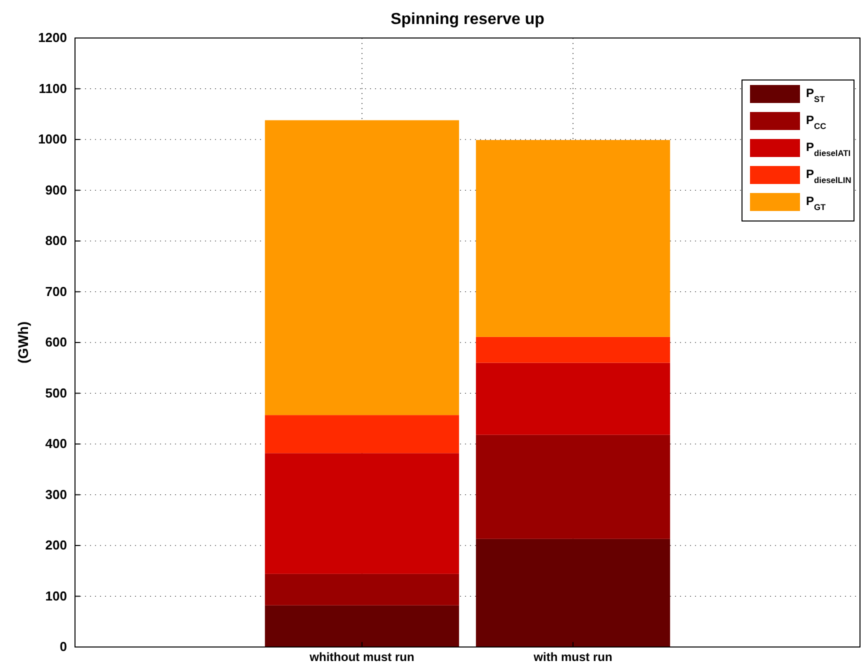 This screenshot has height=672, width=868. I want to click on y-tick-label: 200, so click(56, 545).